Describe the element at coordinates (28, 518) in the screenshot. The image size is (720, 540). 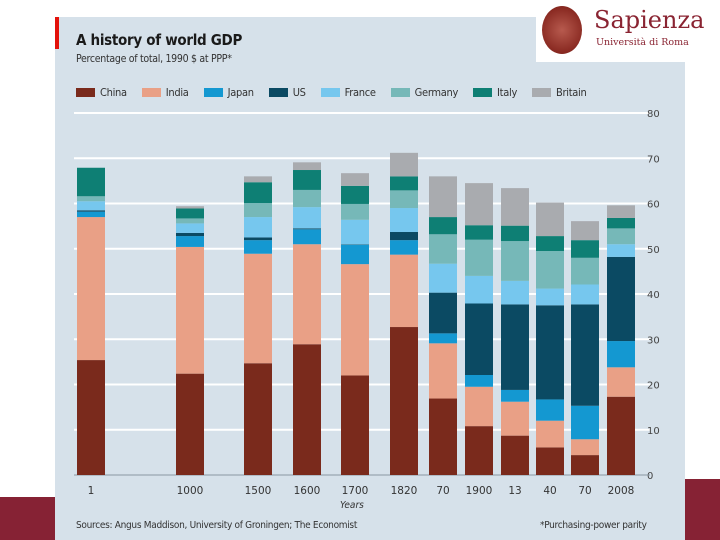
I see `slide-band-left` at that location.